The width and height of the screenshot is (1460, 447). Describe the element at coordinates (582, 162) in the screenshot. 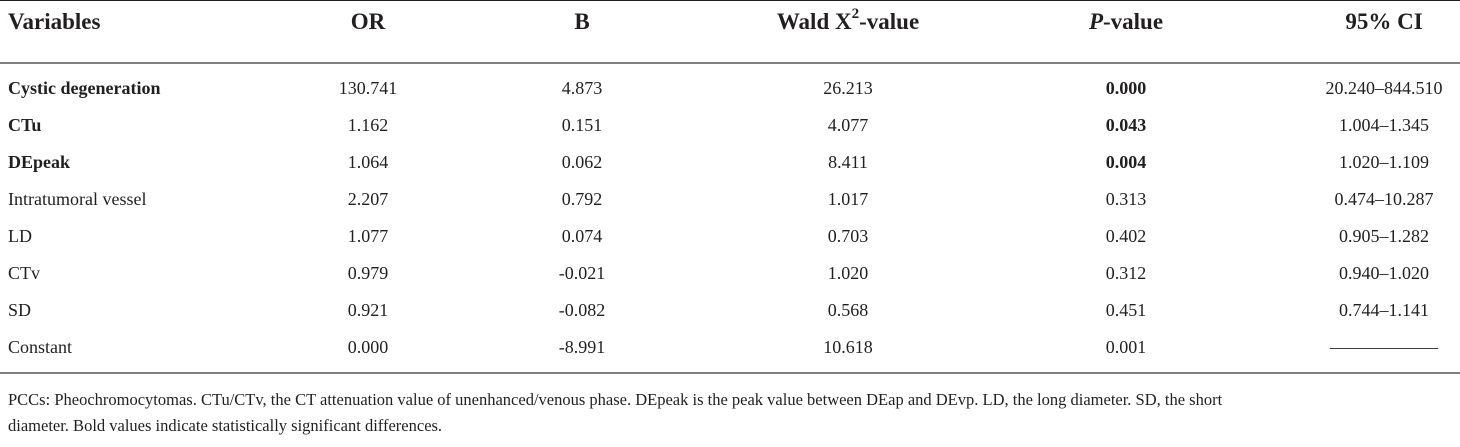

I see `cell-b: 0.062` at that location.